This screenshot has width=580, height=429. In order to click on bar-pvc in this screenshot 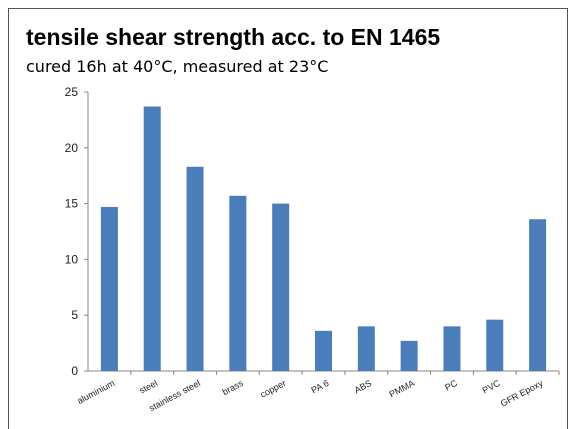, I will do `click(495, 345)`.